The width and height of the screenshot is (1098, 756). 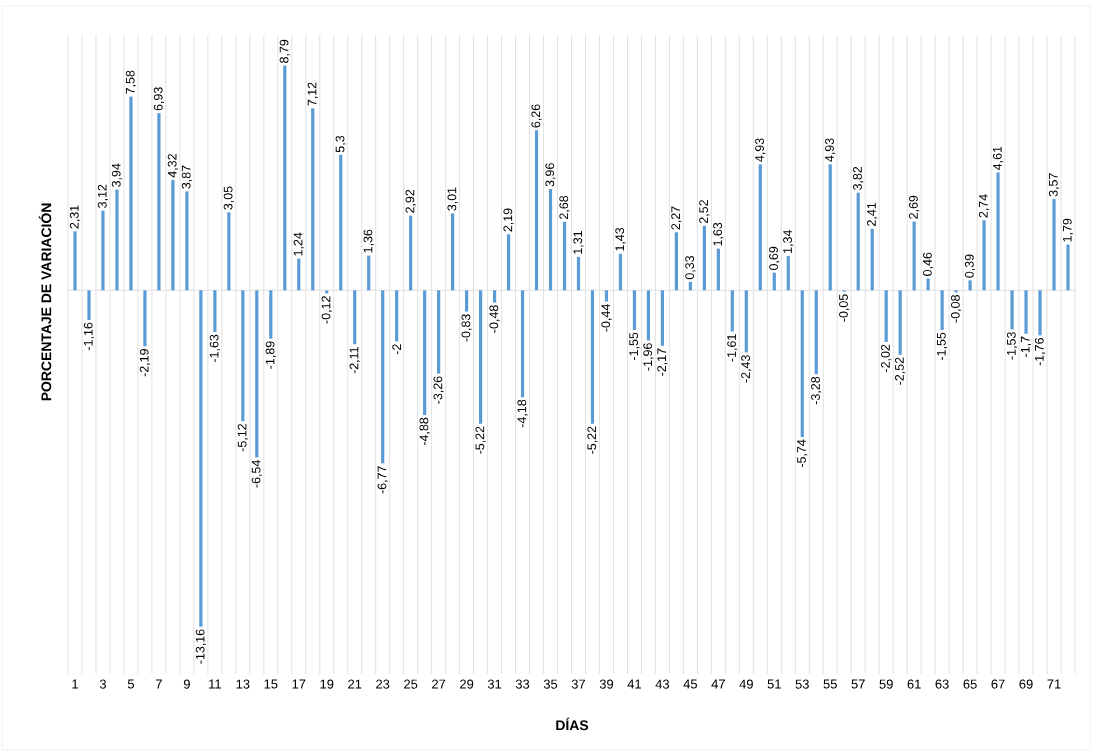 What do you see at coordinates (131, 82) in the screenshot?
I see `data-label: 7,58` at bounding box center [131, 82].